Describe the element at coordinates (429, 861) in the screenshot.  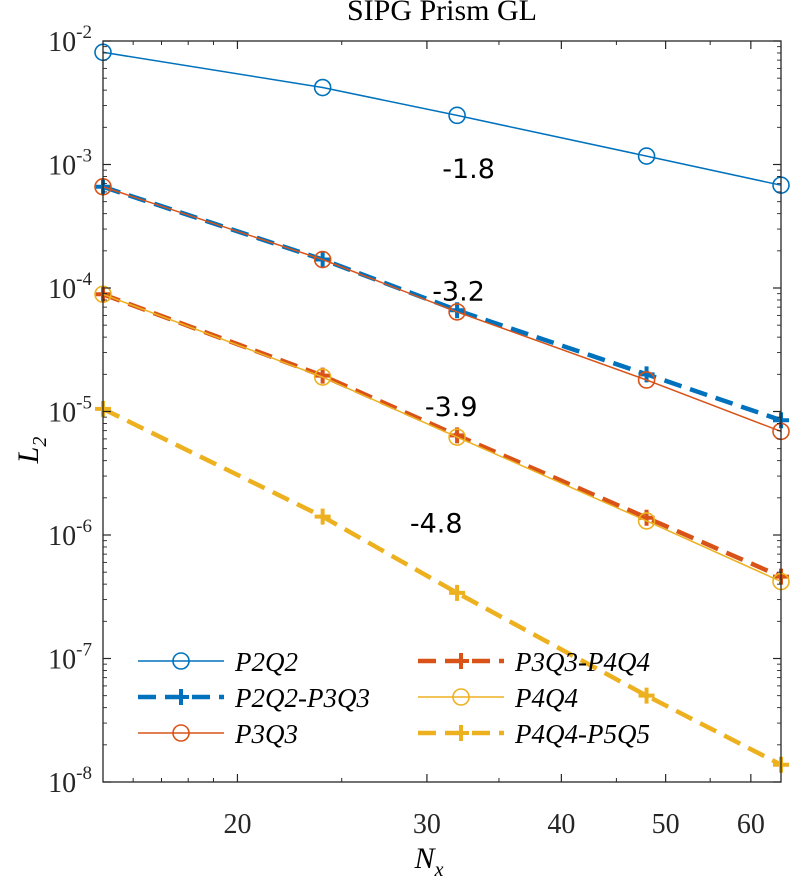
I see `x-axis-label: Nx` at that location.